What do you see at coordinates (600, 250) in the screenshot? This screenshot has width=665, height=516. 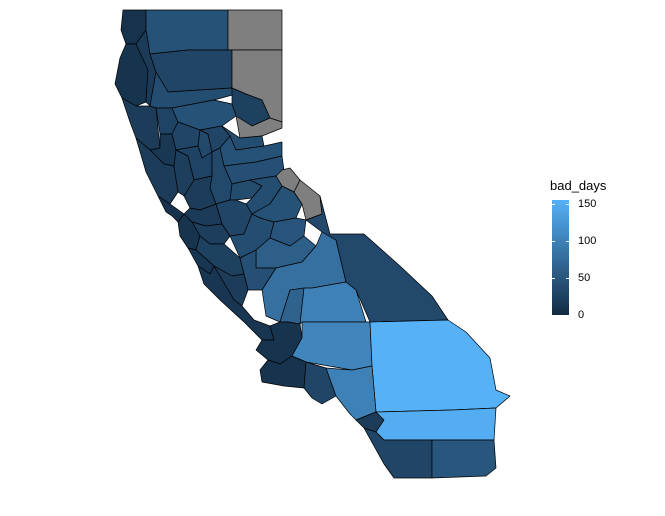 I see `legend: bad_days 0 50 100 150` at bounding box center [600, 250].